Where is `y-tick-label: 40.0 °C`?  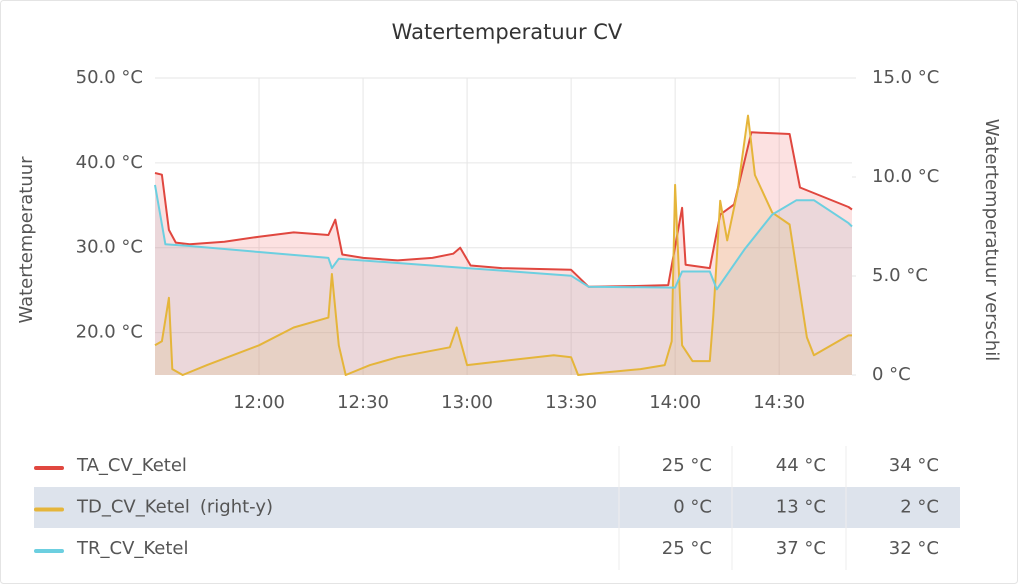 y-tick-label: 40.0 °C is located at coordinates (109, 162).